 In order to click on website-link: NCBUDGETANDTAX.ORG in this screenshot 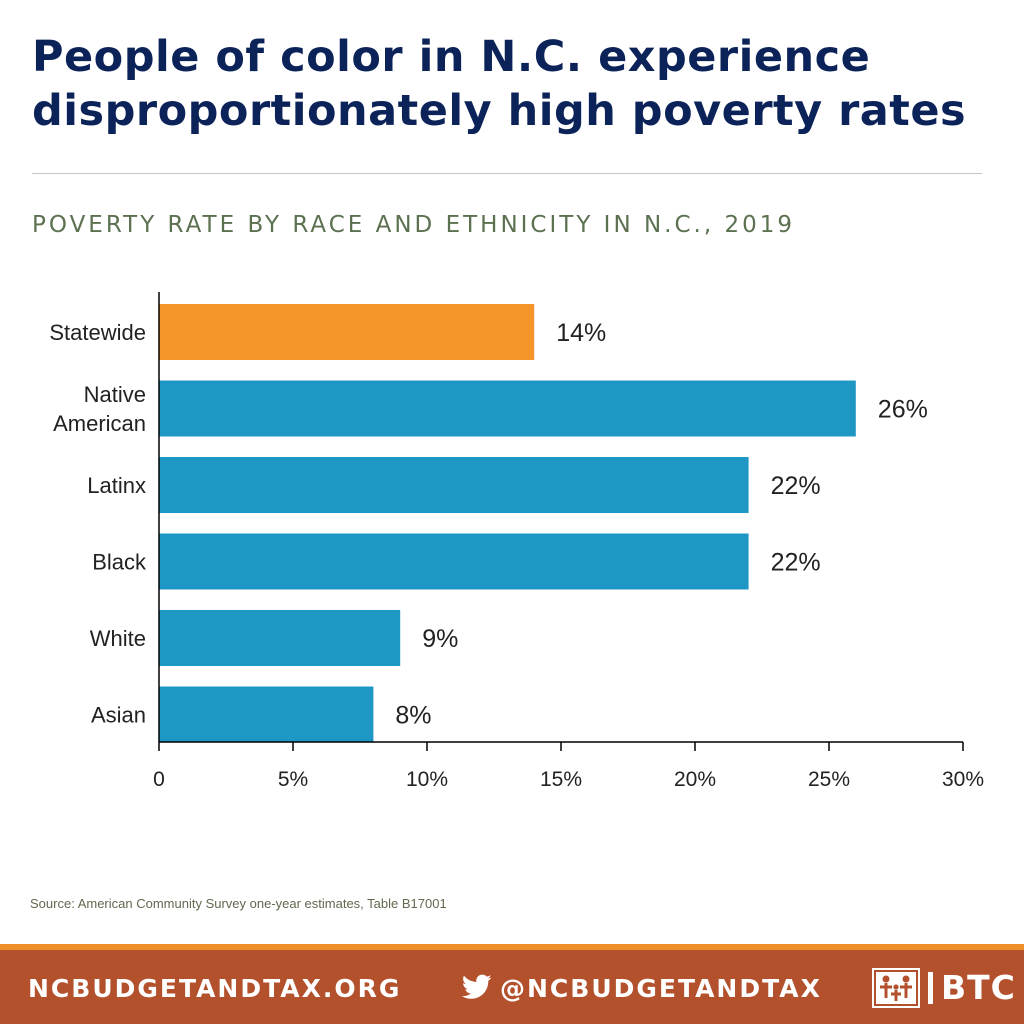, I will do `click(215, 988)`.